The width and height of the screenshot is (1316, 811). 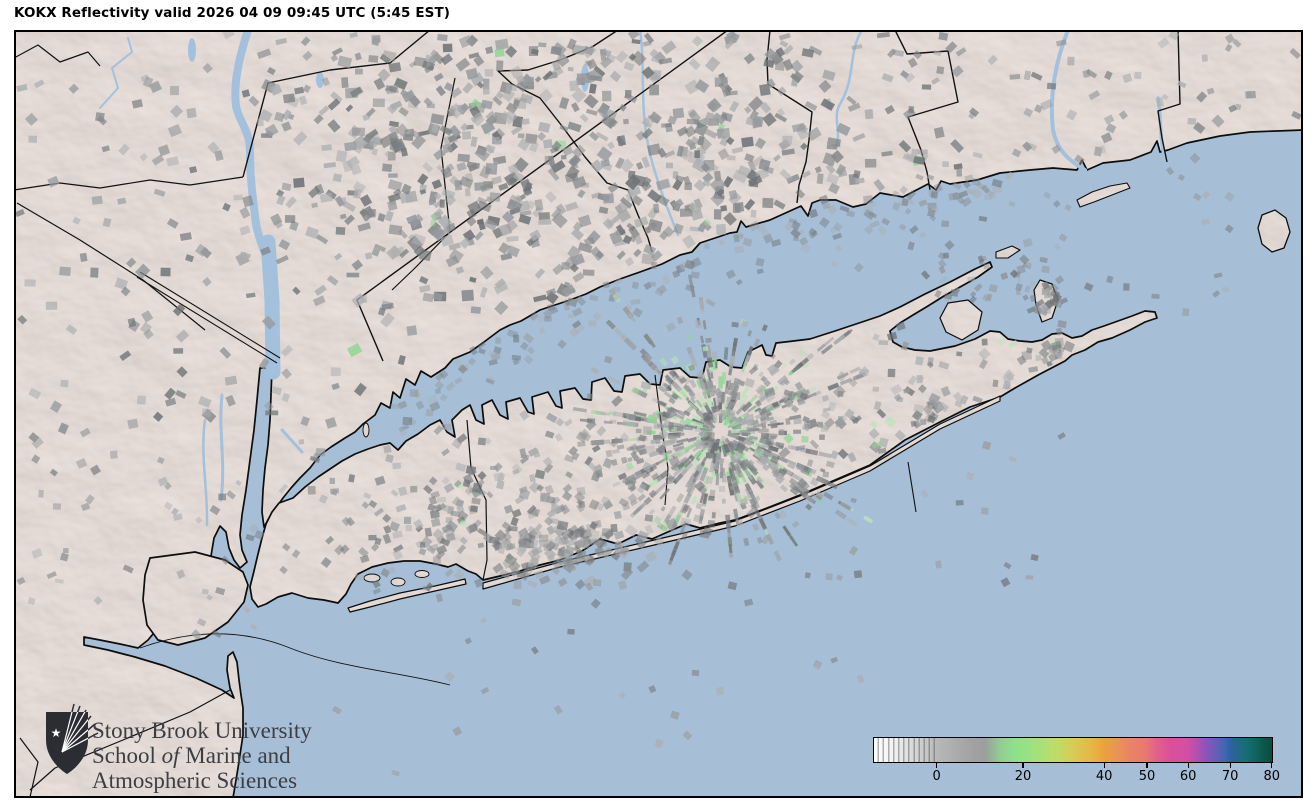 What do you see at coordinates (1147, 776) in the screenshot?
I see `colorbar-tick-label: 50` at bounding box center [1147, 776].